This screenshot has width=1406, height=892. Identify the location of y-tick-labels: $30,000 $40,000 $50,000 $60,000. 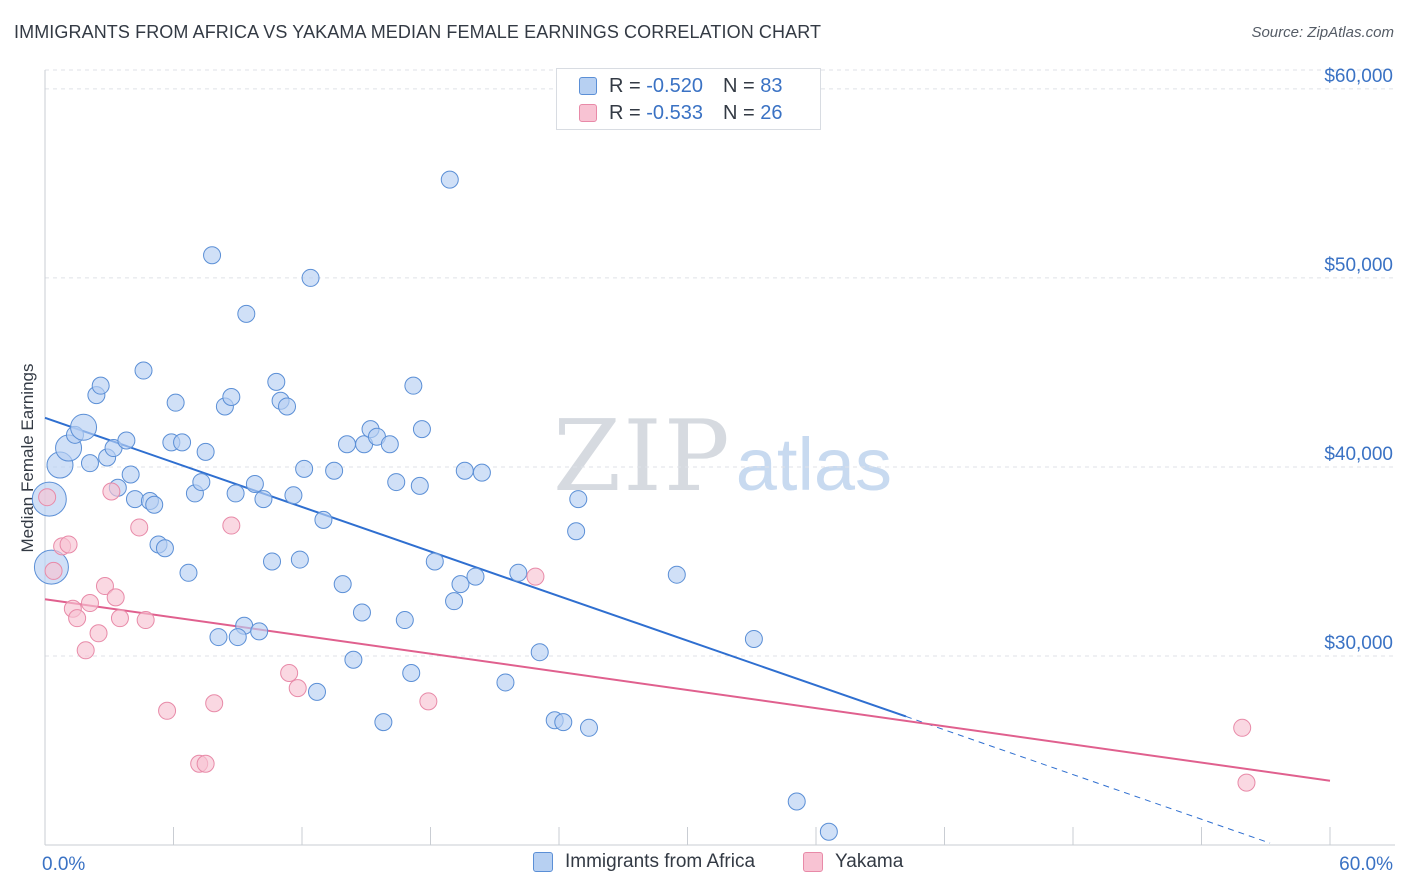
(1358, 360).